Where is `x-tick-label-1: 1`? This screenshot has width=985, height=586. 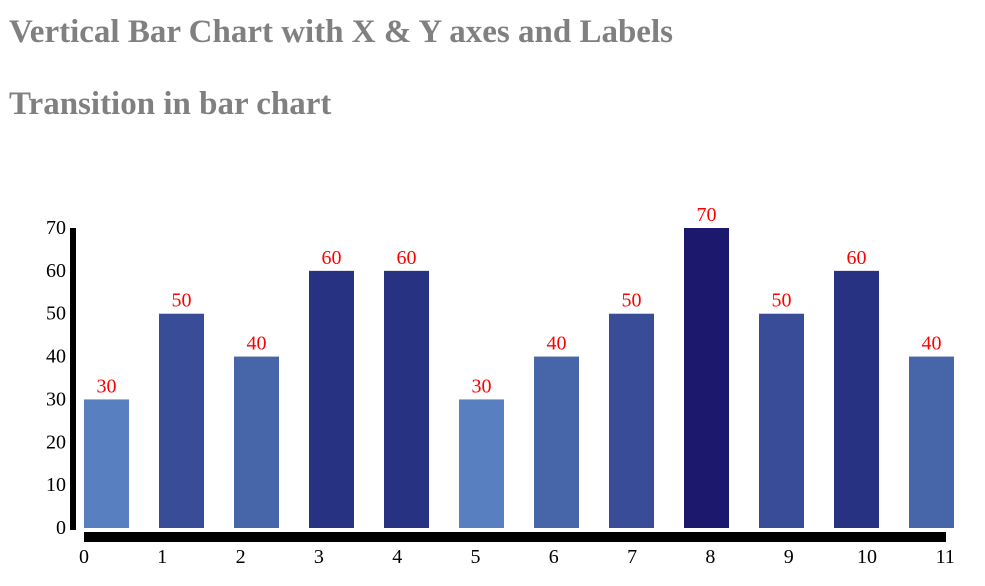
x-tick-label-1: 1 is located at coordinates (162, 557).